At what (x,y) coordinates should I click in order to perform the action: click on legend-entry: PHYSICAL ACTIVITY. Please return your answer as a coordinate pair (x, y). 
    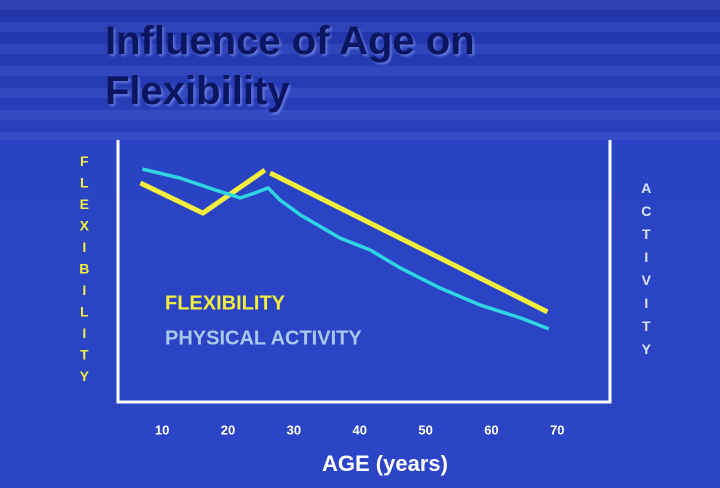
    Looking at the image, I should click on (263, 338).